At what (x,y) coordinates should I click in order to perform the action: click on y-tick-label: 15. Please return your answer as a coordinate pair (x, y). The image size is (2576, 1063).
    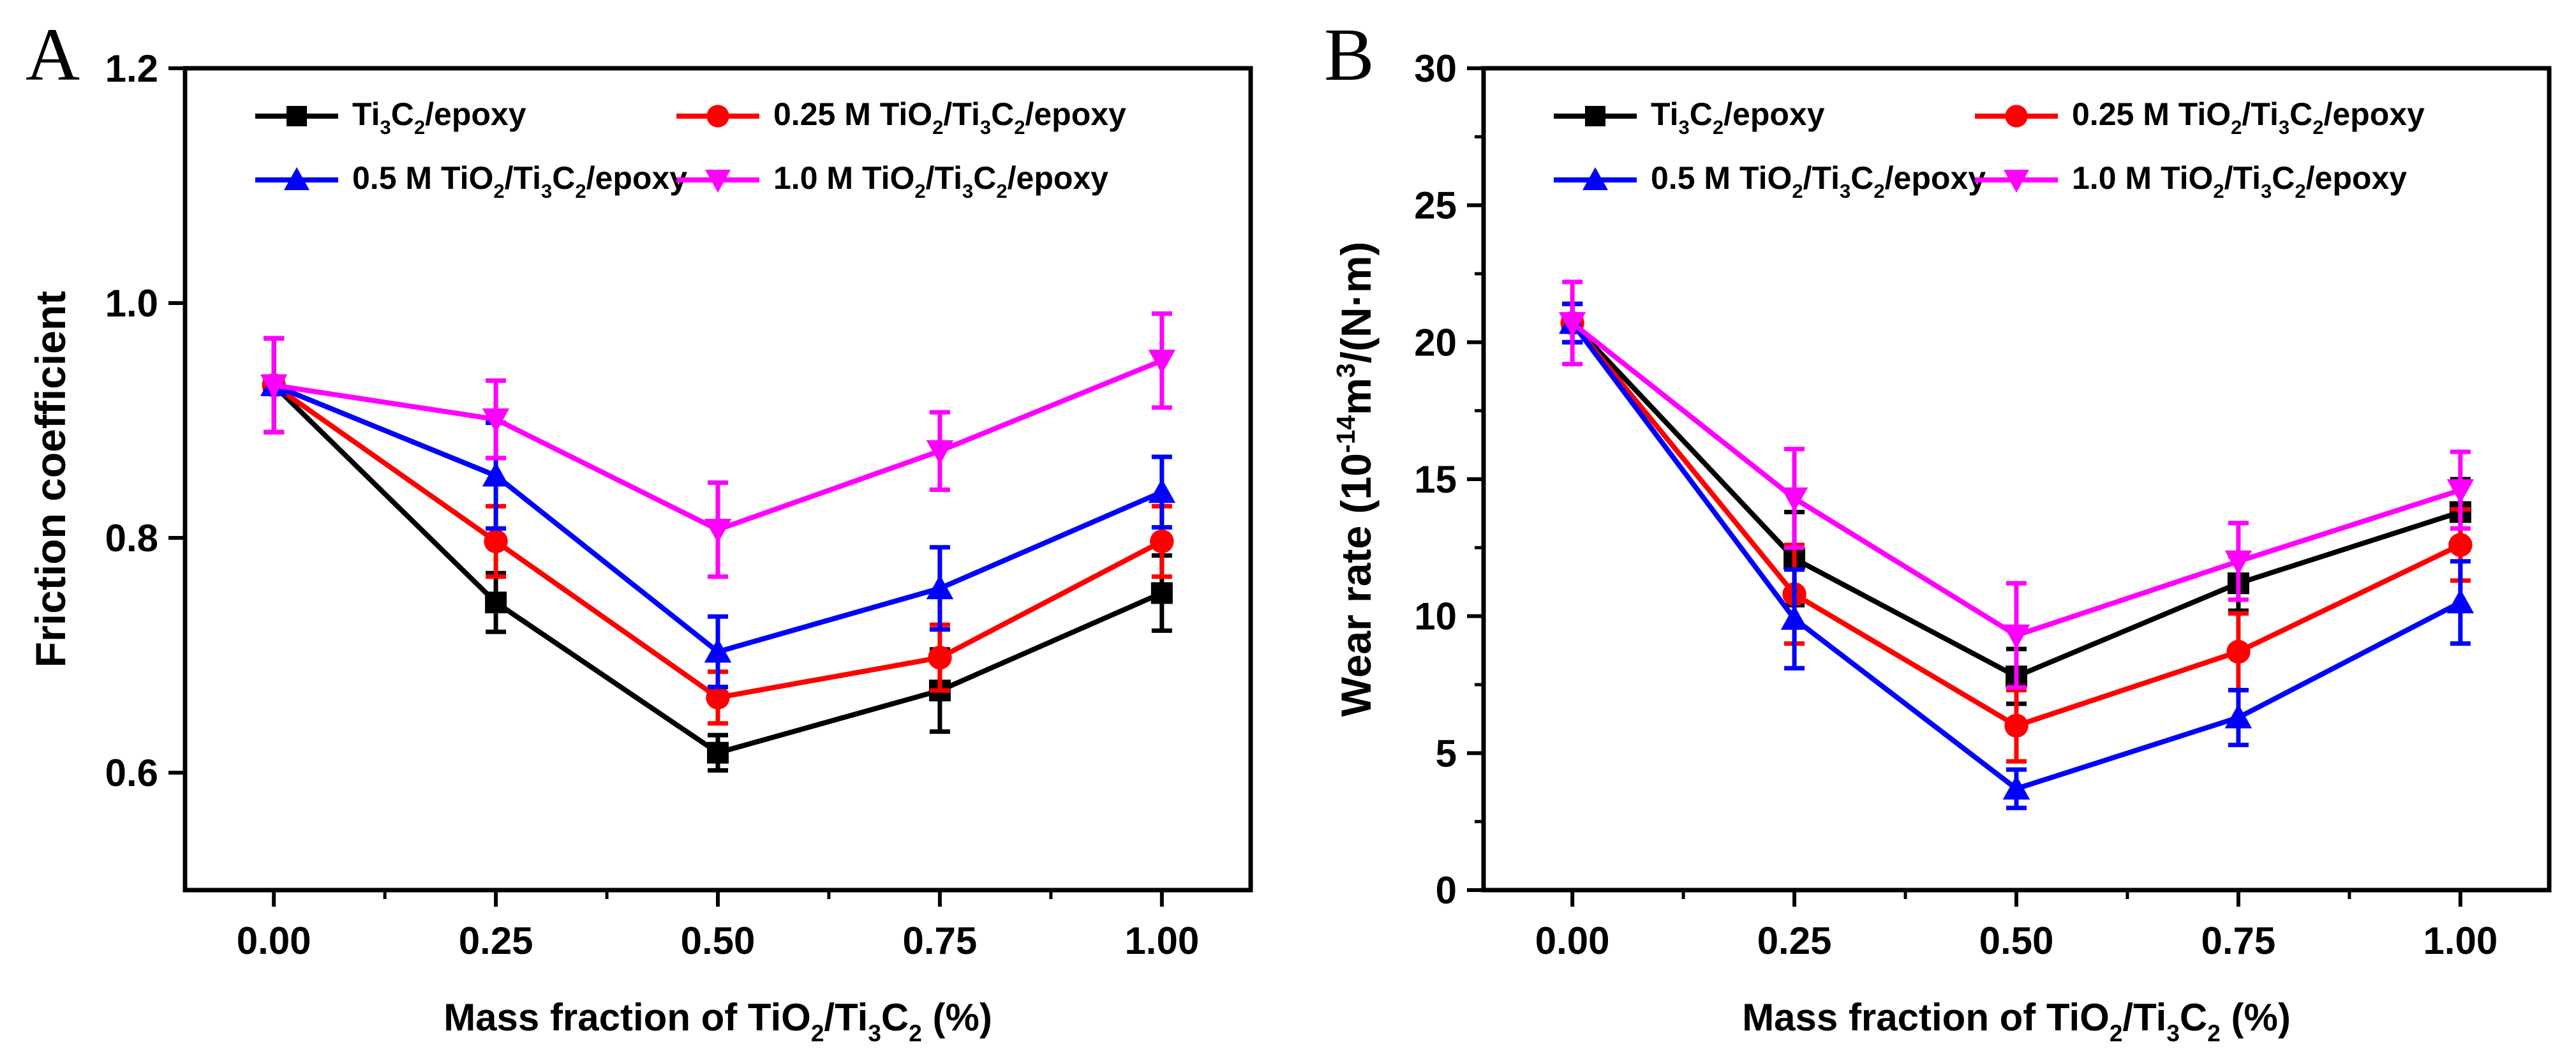
    Looking at the image, I should click on (1435, 480).